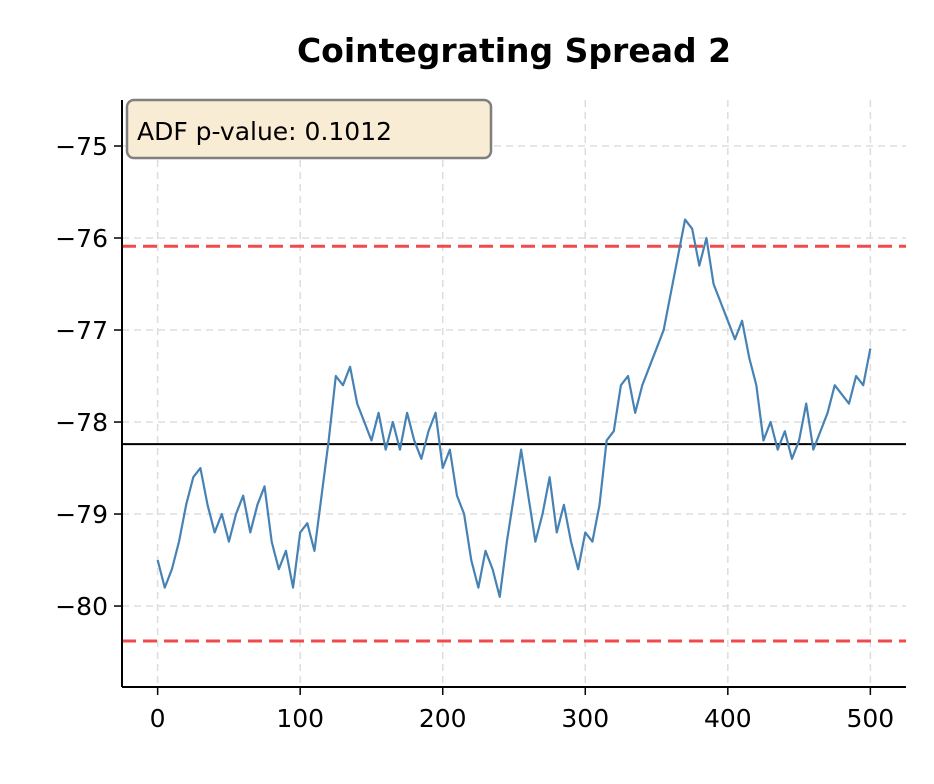 This screenshot has width=934, height=784. What do you see at coordinates (81, 146) in the screenshot?
I see `y-tick-label: −75` at bounding box center [81, 146].